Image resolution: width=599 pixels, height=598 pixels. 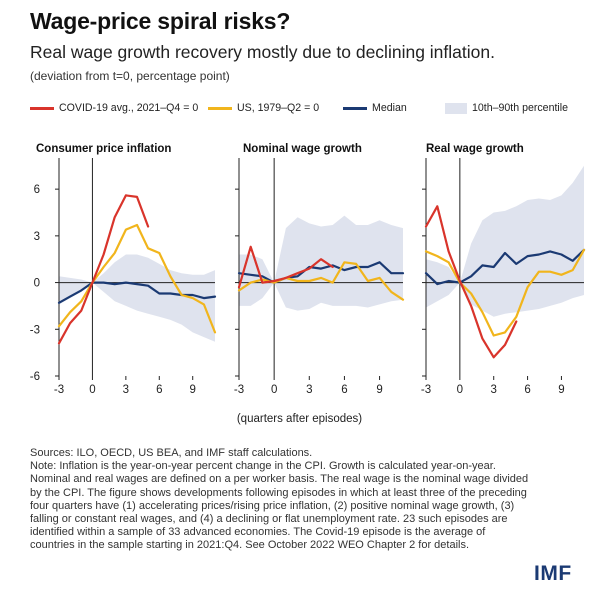 What do you see at coordinates (274, 390) in the screenshot?
I see `x-tick-label-panel-2: 0` at bounding box center [274, 390].